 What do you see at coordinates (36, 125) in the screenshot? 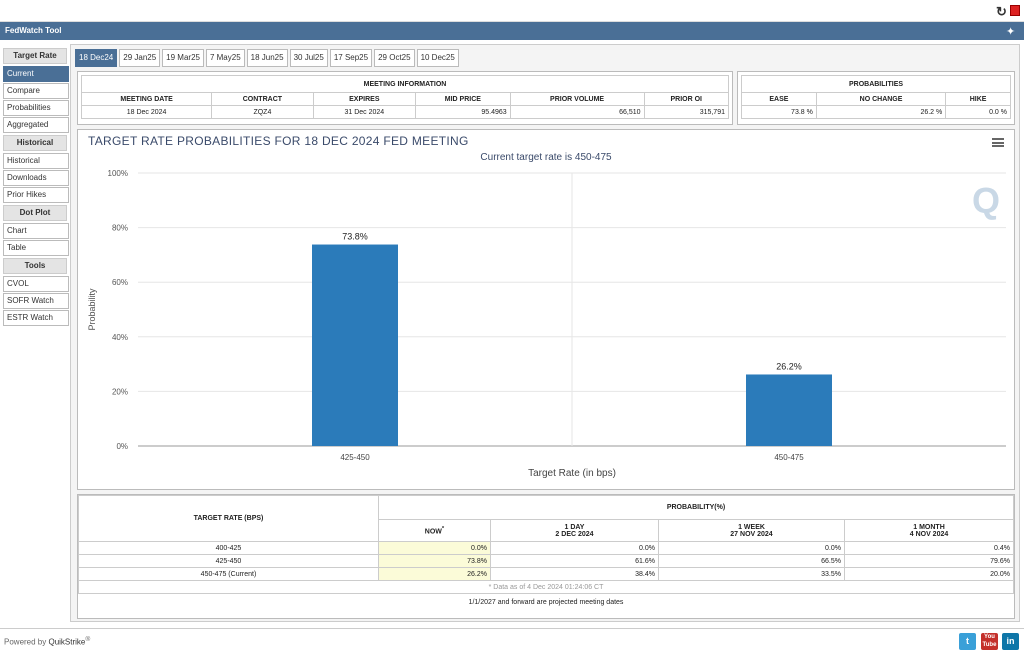
I see `sidebar-item-aggregated: Aggregated` at bounding box center [36, 125].